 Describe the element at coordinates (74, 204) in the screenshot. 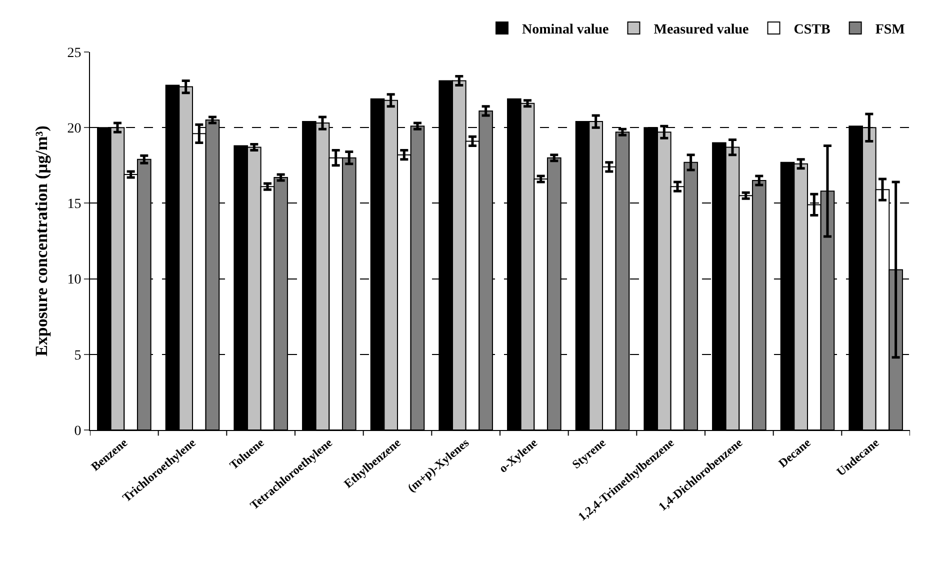

I see `y-tick-label: 15` at that location.